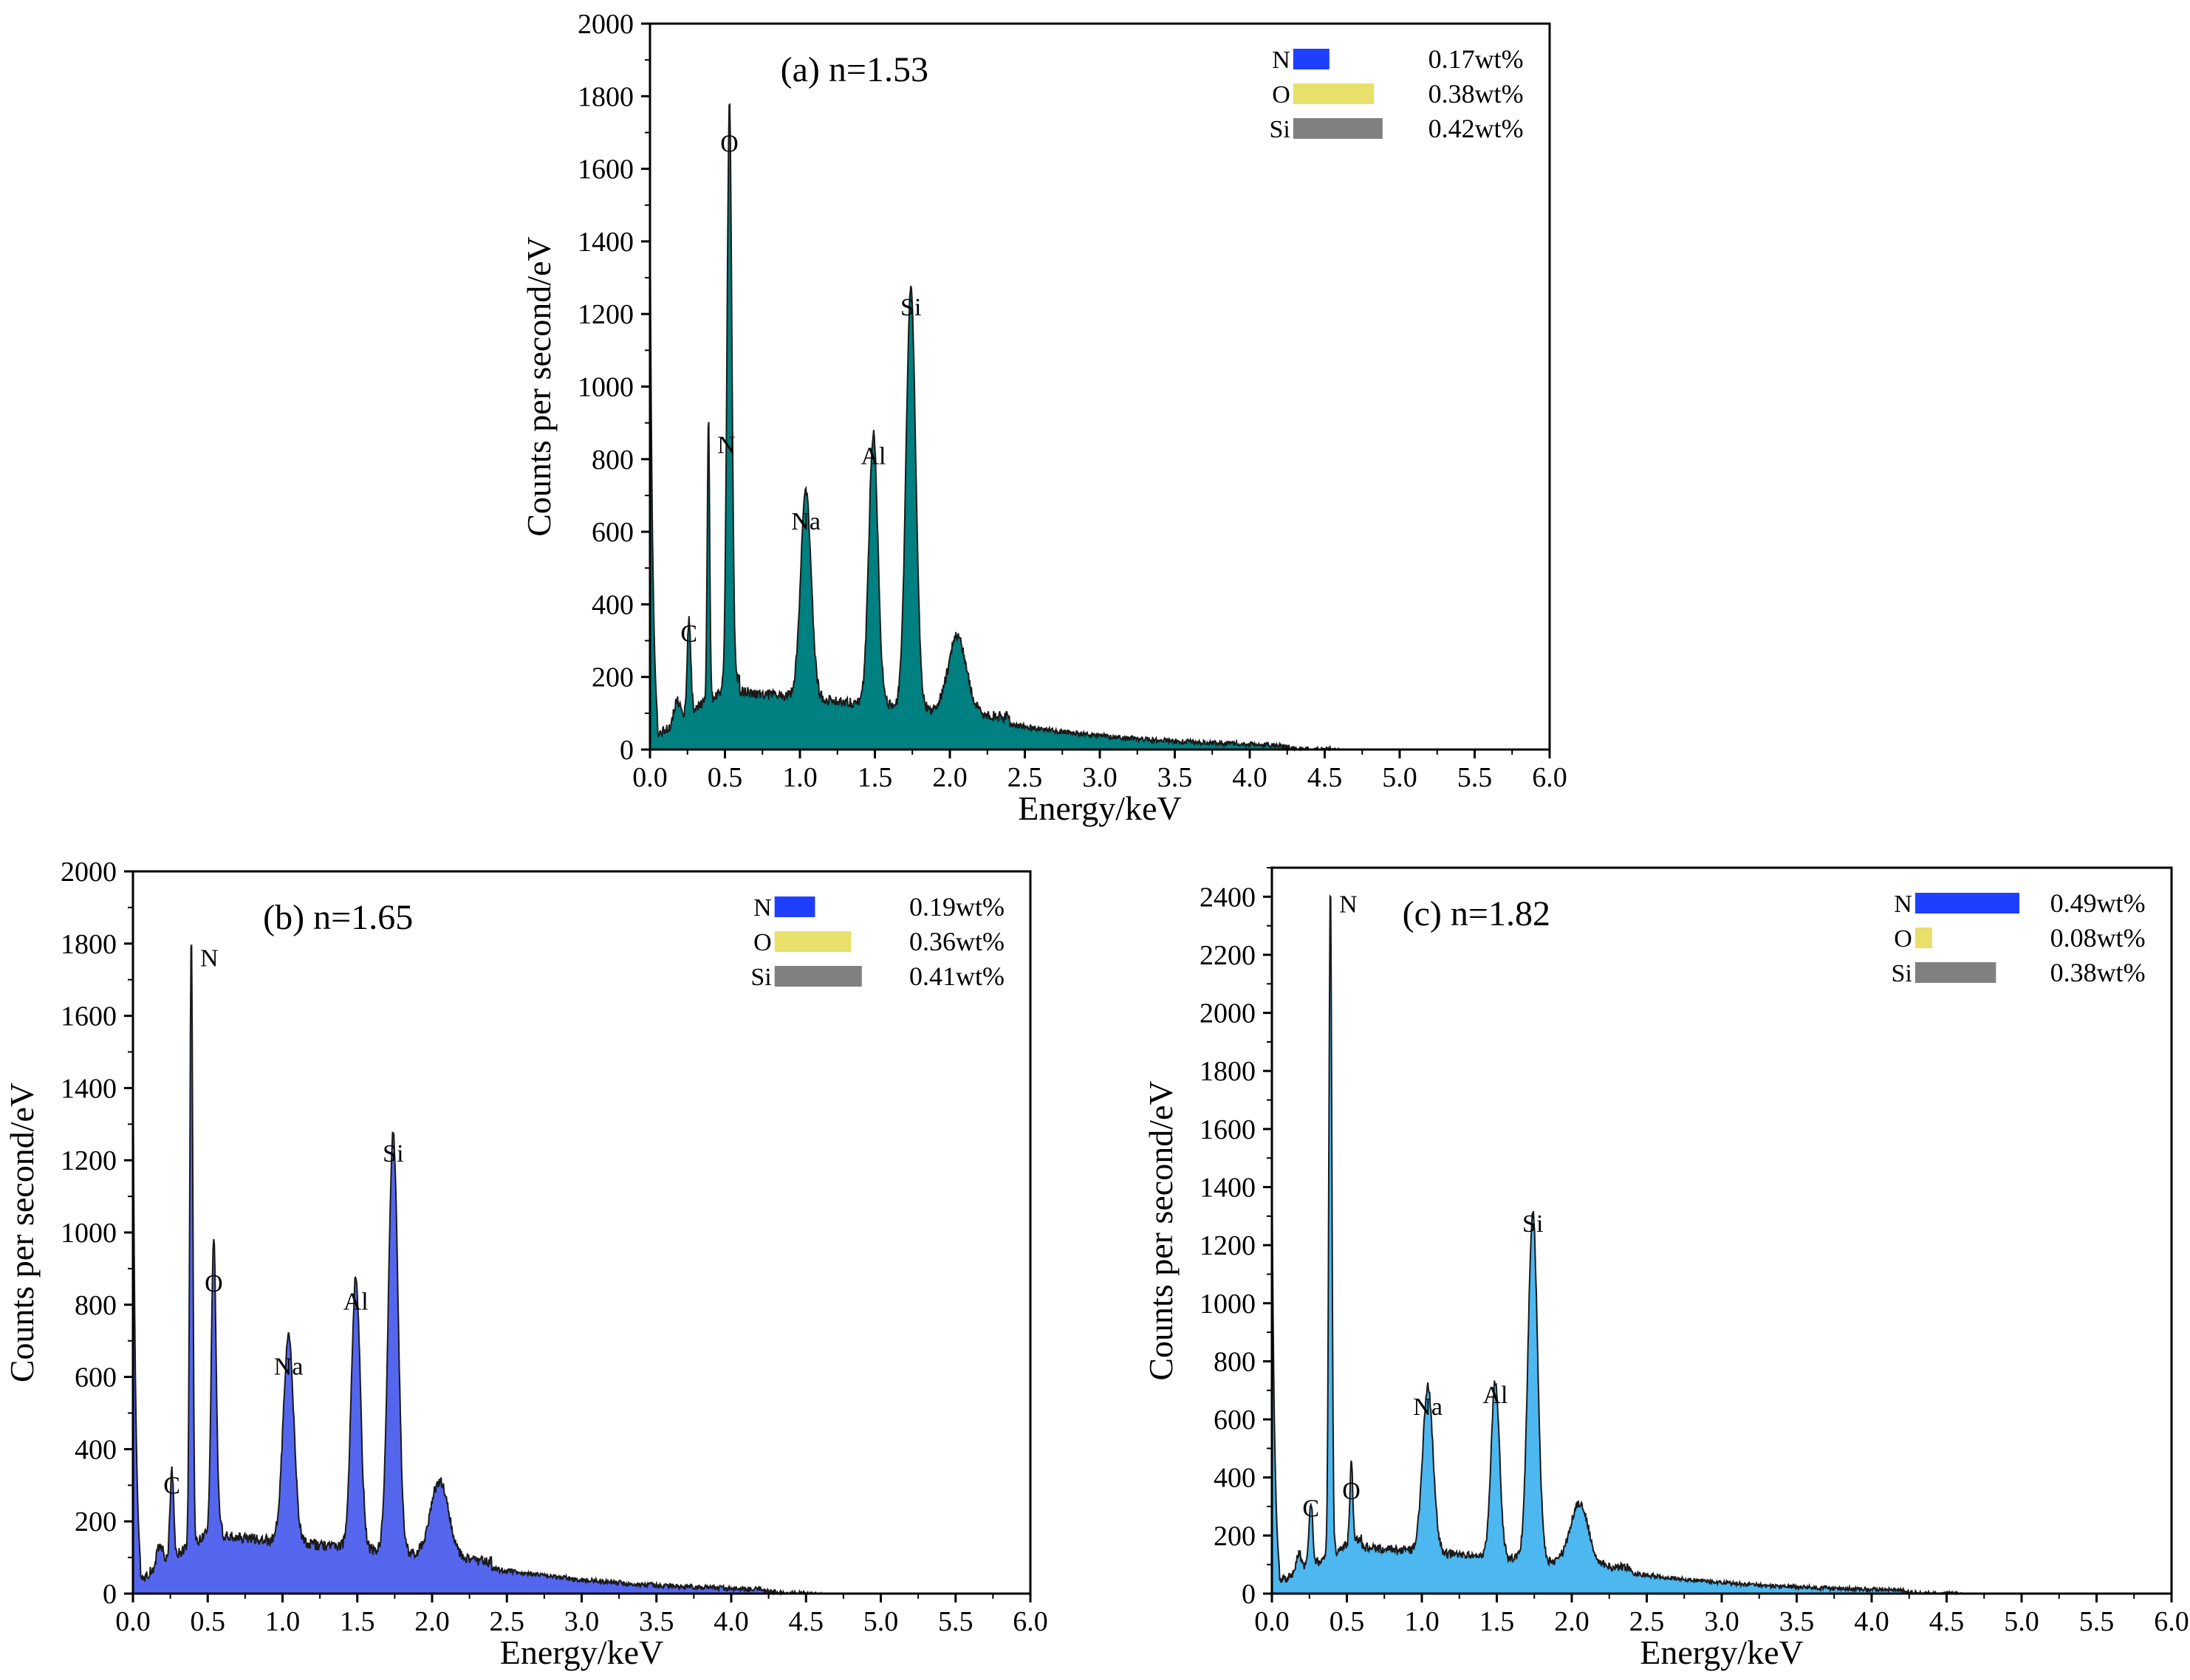 The height and width of the screenshot is (1680, 2190). What do you see at coordinates (1631, 1245) in the screenshot?
I see `spectrum-area-c` at bounding box center [1631, 1245].